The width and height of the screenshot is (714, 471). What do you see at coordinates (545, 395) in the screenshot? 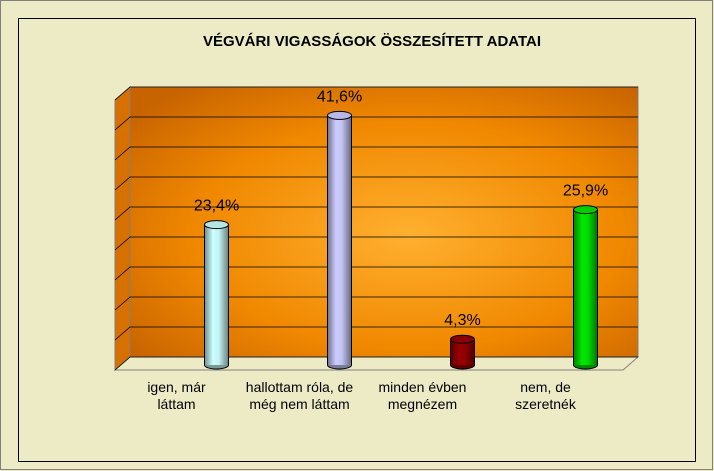
I see `x-tick-label: nem, de szeretnék` at bounding box center [545, 395].